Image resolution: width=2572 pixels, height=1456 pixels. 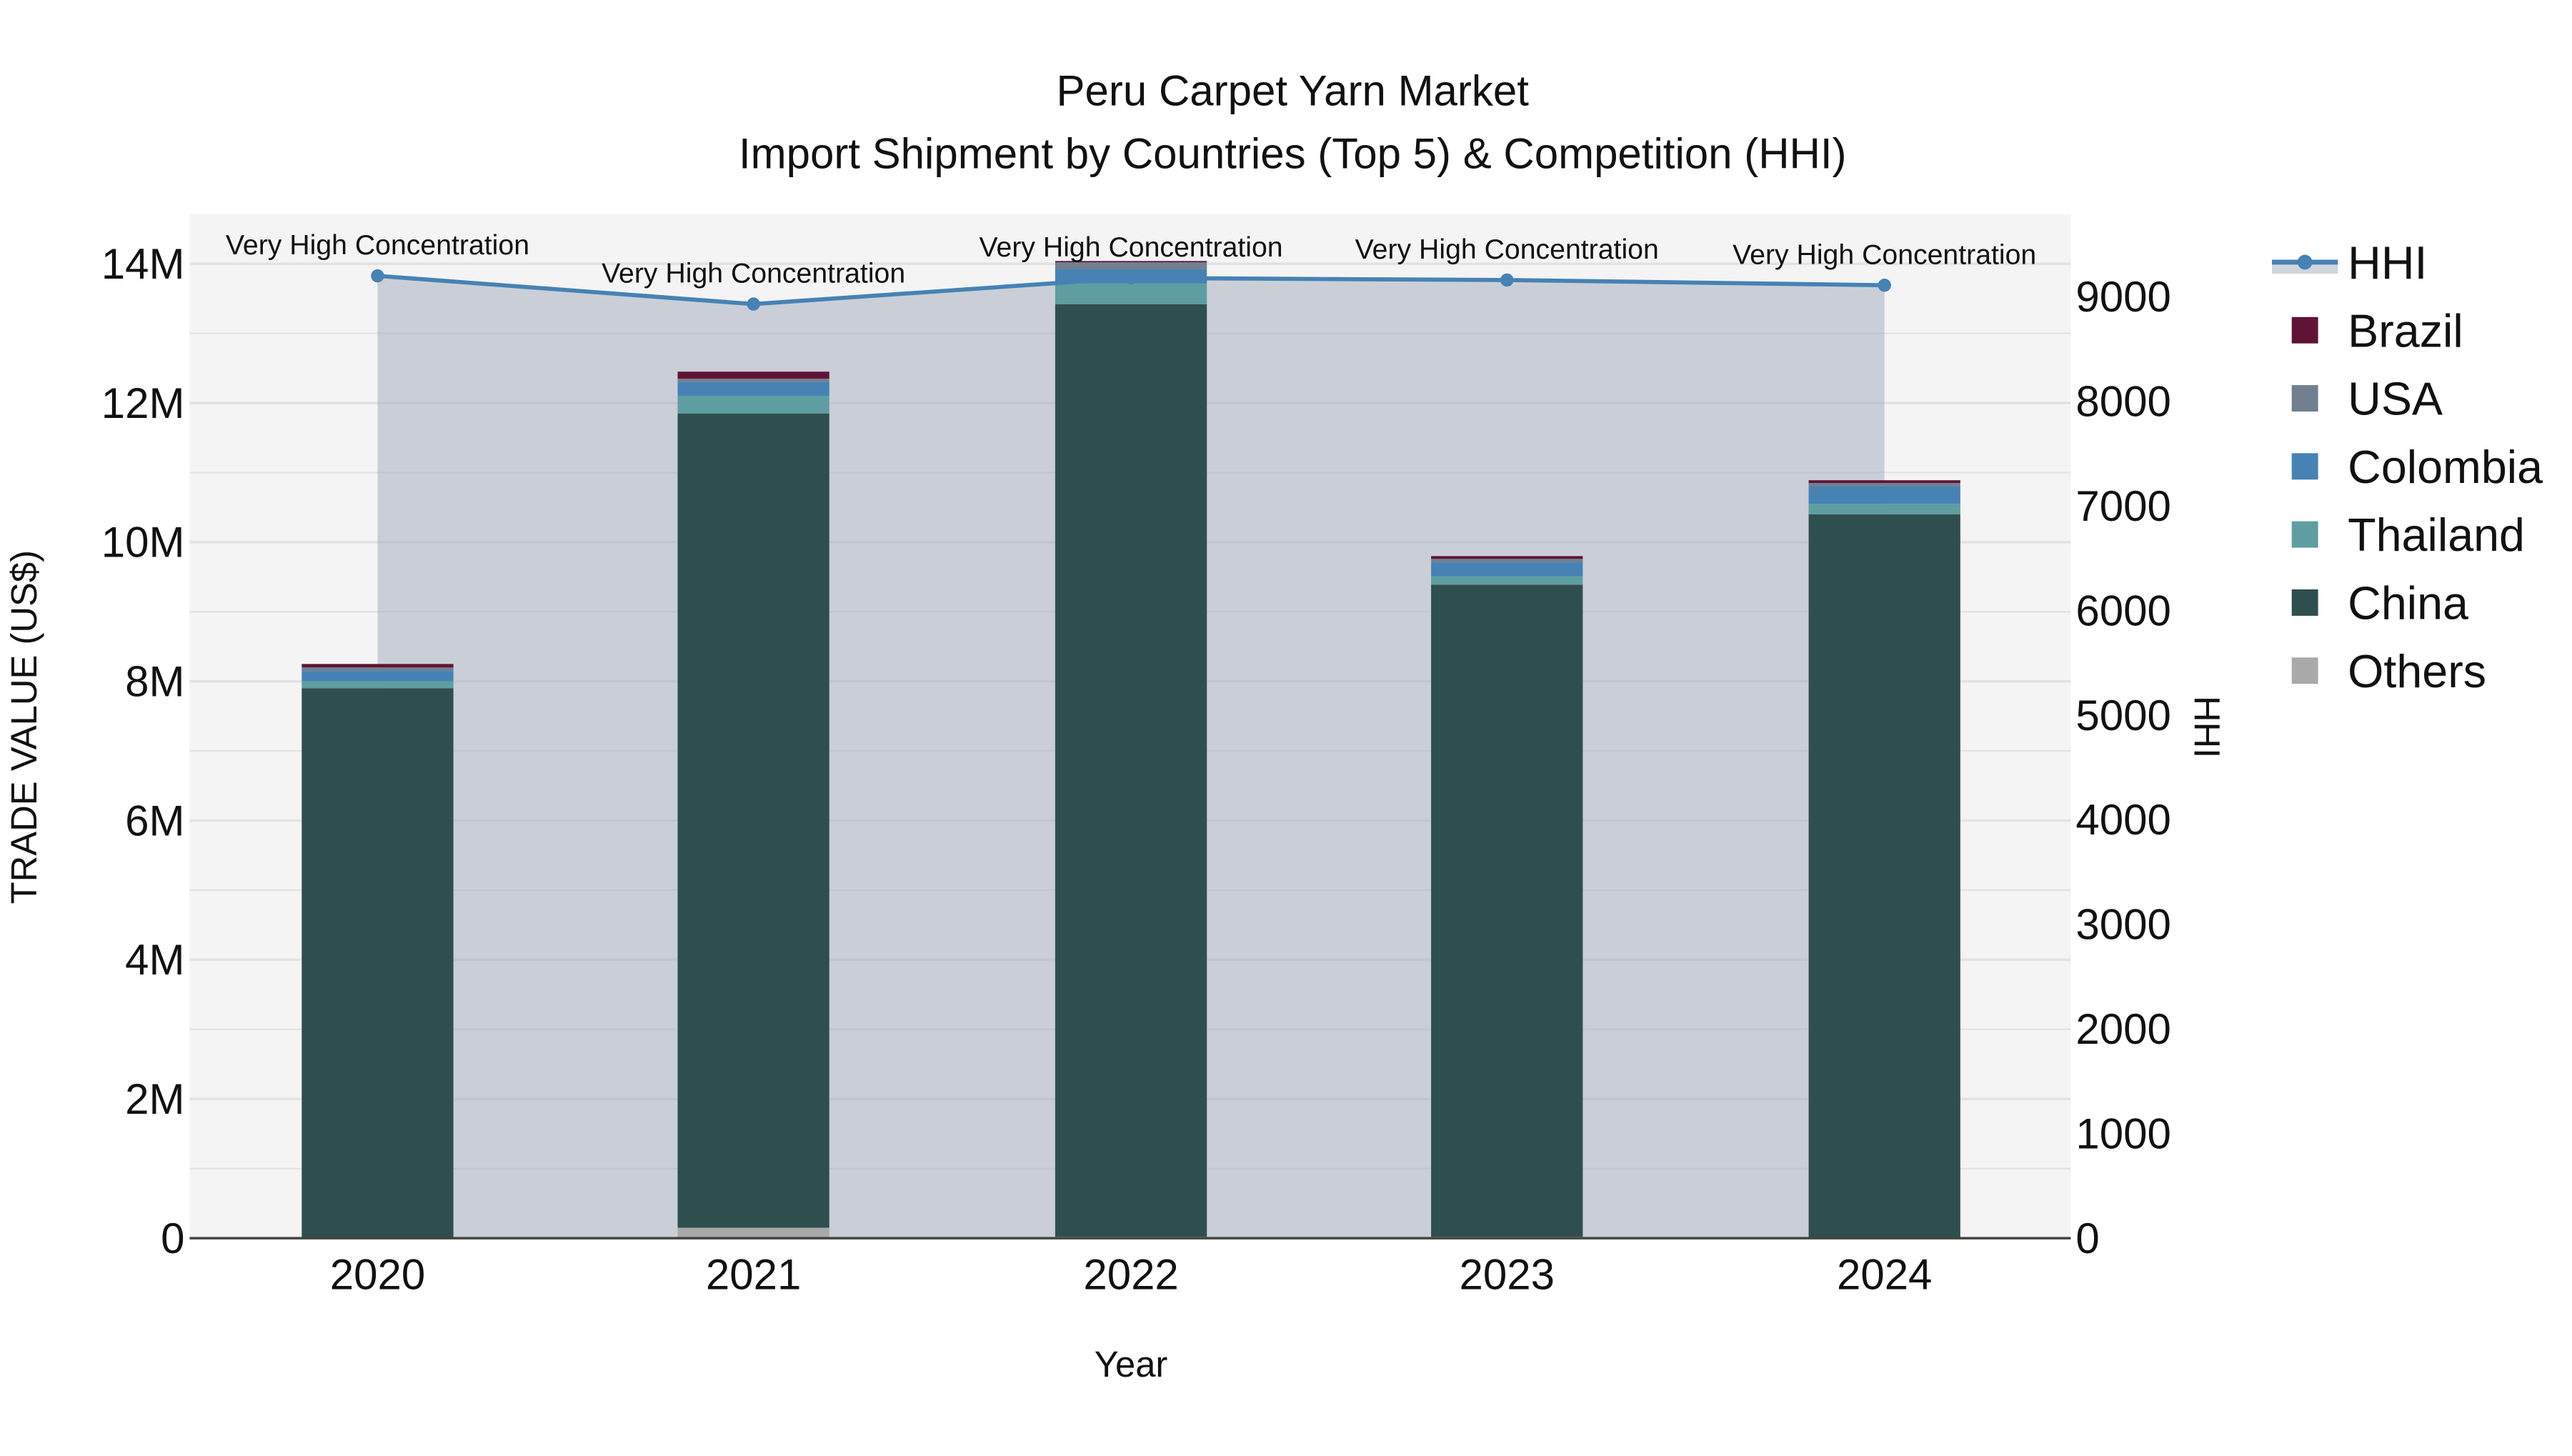 I want to click on y-tick: 8M, so click(x=154, y=682).